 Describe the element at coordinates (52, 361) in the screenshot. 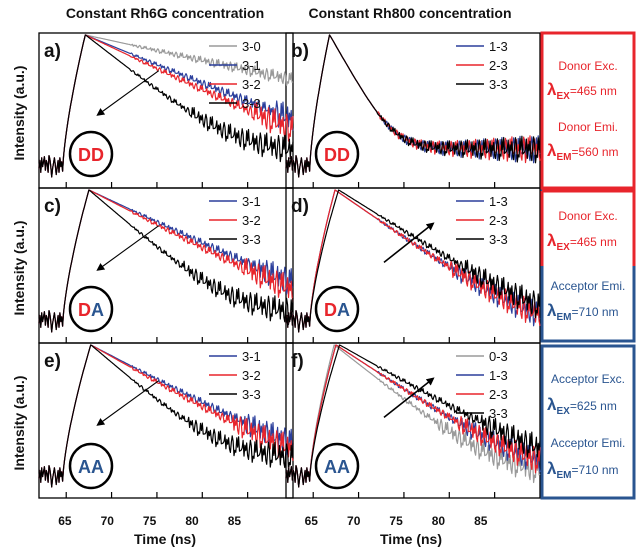

I see `panel-letter-e: e)` at that location.